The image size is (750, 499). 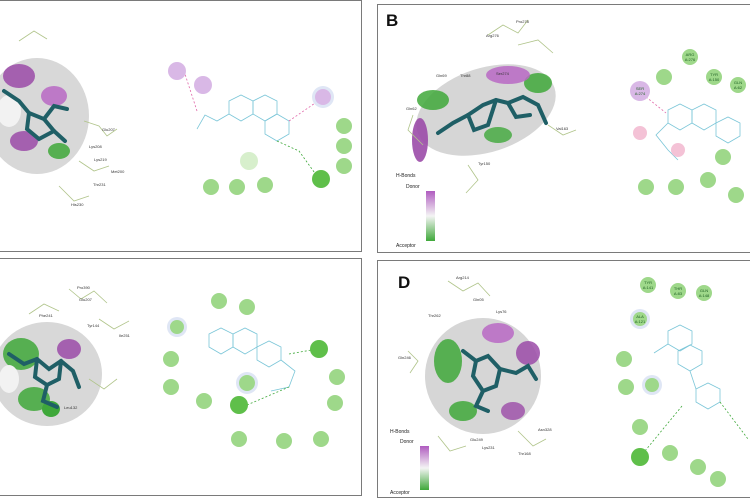 I want to click on residue-node-label: A:83, so click(x=678, y=293).